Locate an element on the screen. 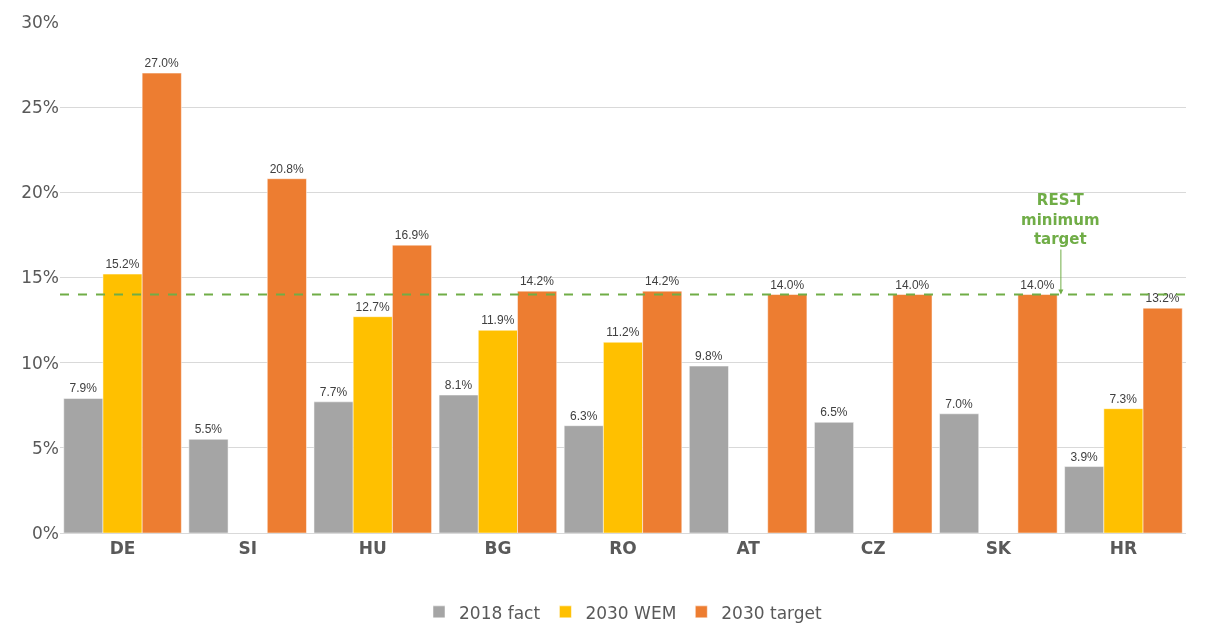 Image resolution: width=1206 pixels, height=642 pixels. x-tick-label: DE is located at coordinates (122, 548).